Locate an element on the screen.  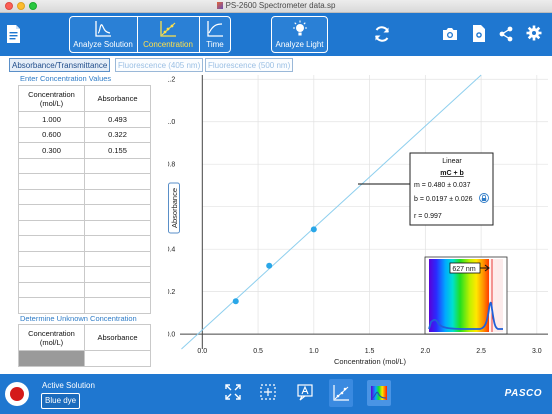
absorbance-cell: 0.155 is located at coordinates (117, 150).